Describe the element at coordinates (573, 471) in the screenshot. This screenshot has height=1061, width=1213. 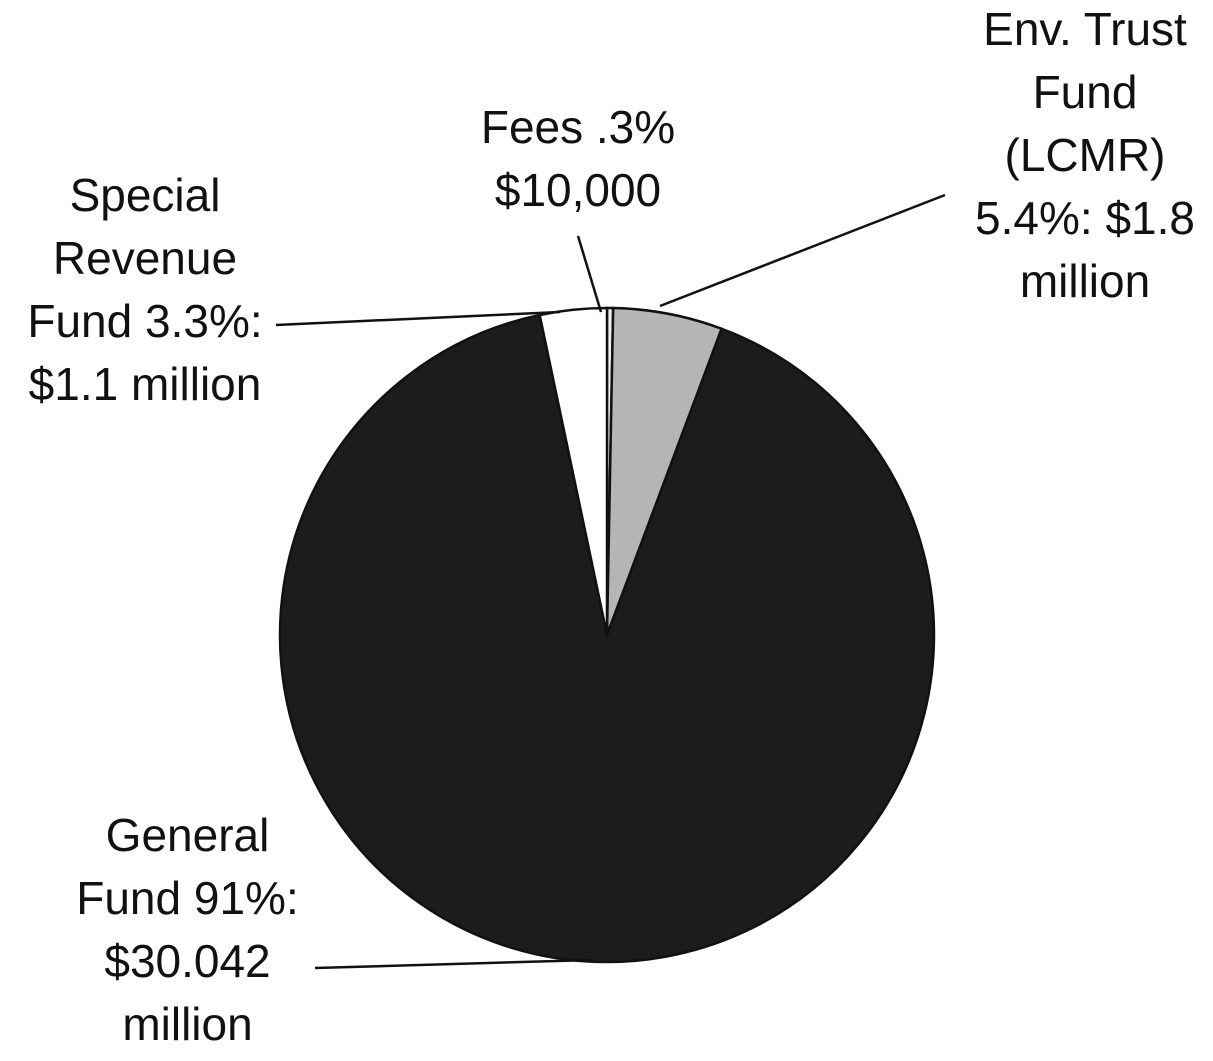
I see `pie-slice` at that location.